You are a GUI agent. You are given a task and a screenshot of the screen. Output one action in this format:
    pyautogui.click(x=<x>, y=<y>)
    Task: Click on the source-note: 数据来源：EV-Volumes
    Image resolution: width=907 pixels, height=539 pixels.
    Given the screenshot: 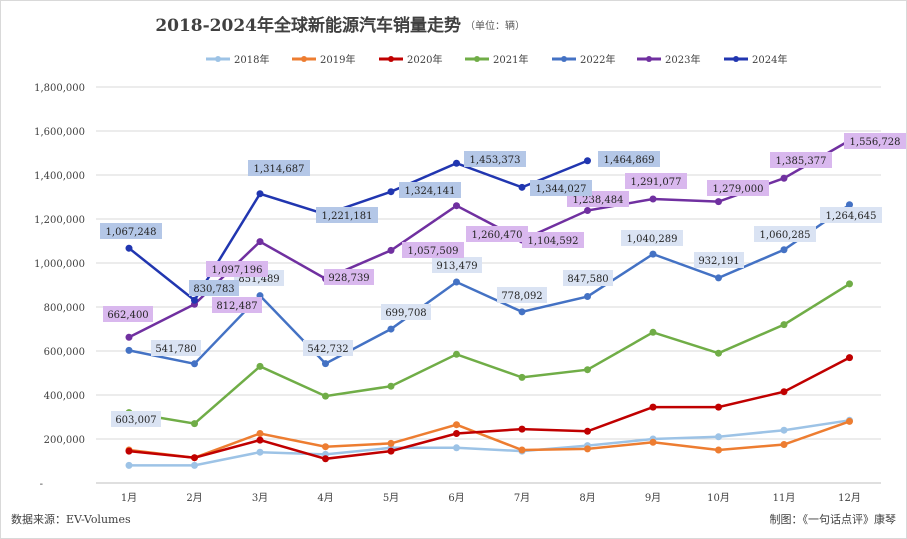 What is the action you would take?
    pyautogui.click(x=71, y=519)
    